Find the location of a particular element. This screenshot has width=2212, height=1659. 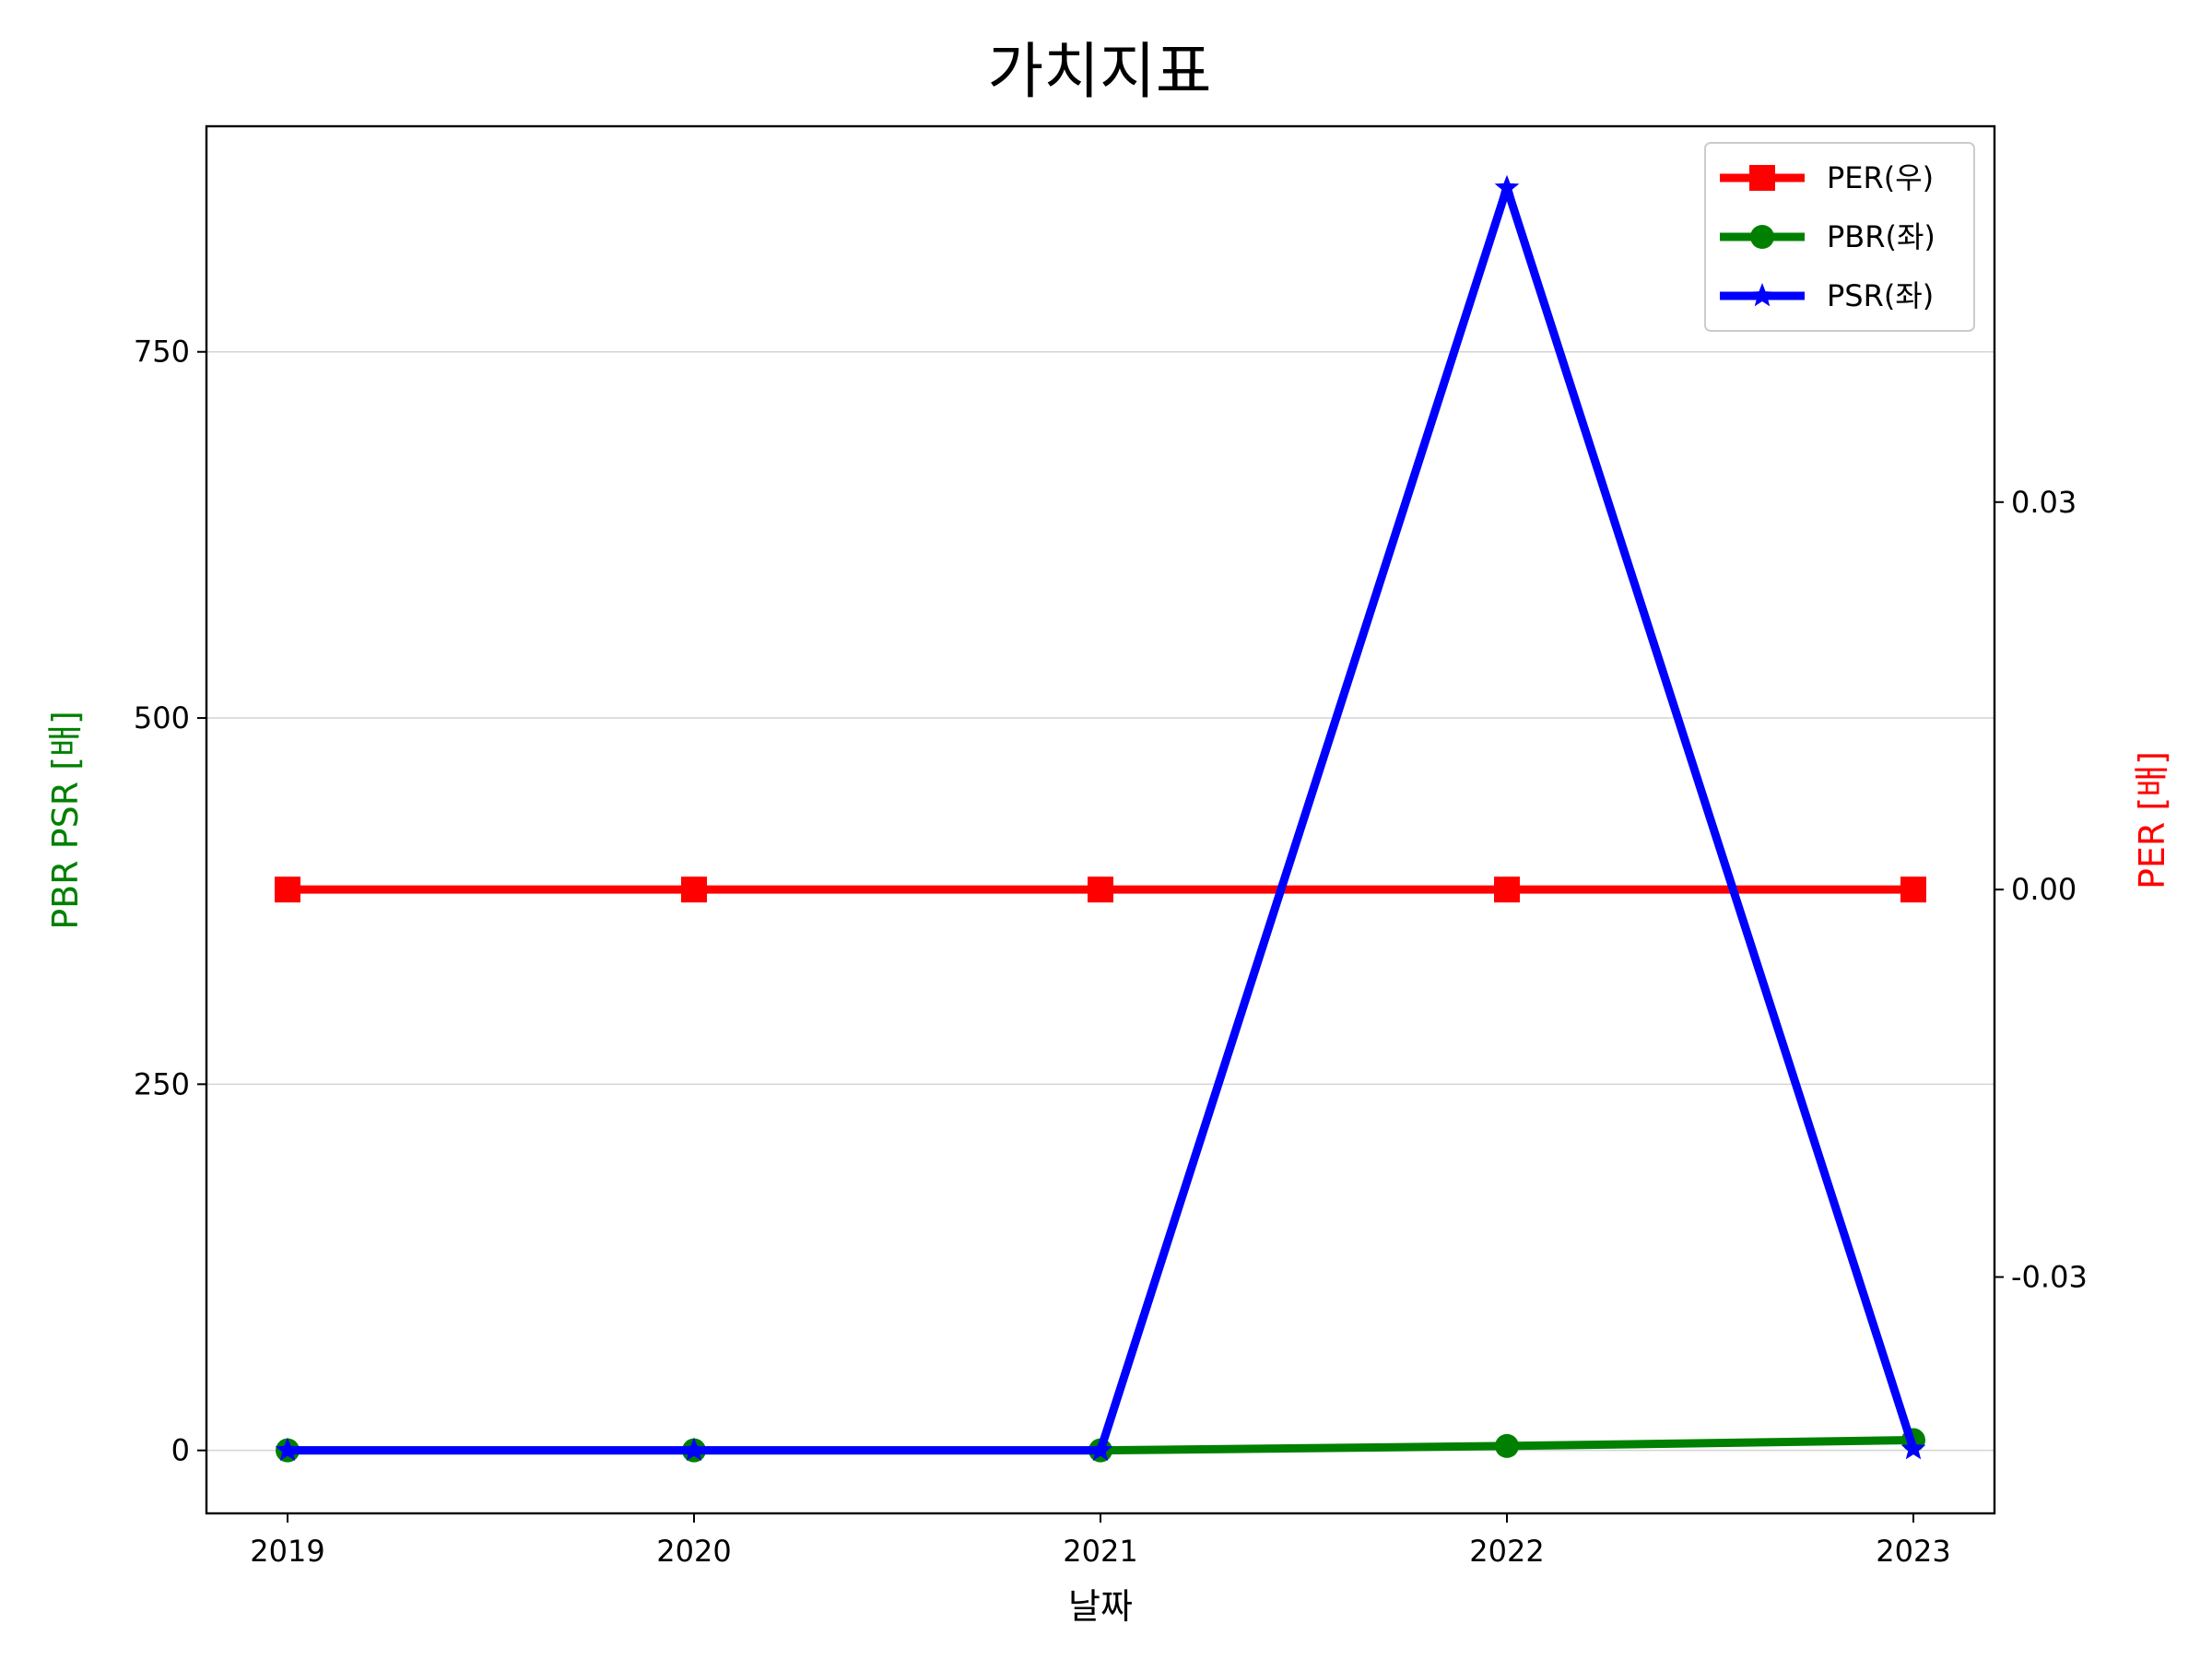

data-point-PSR(좌)-2020 is located at coordinates (694, 1449).